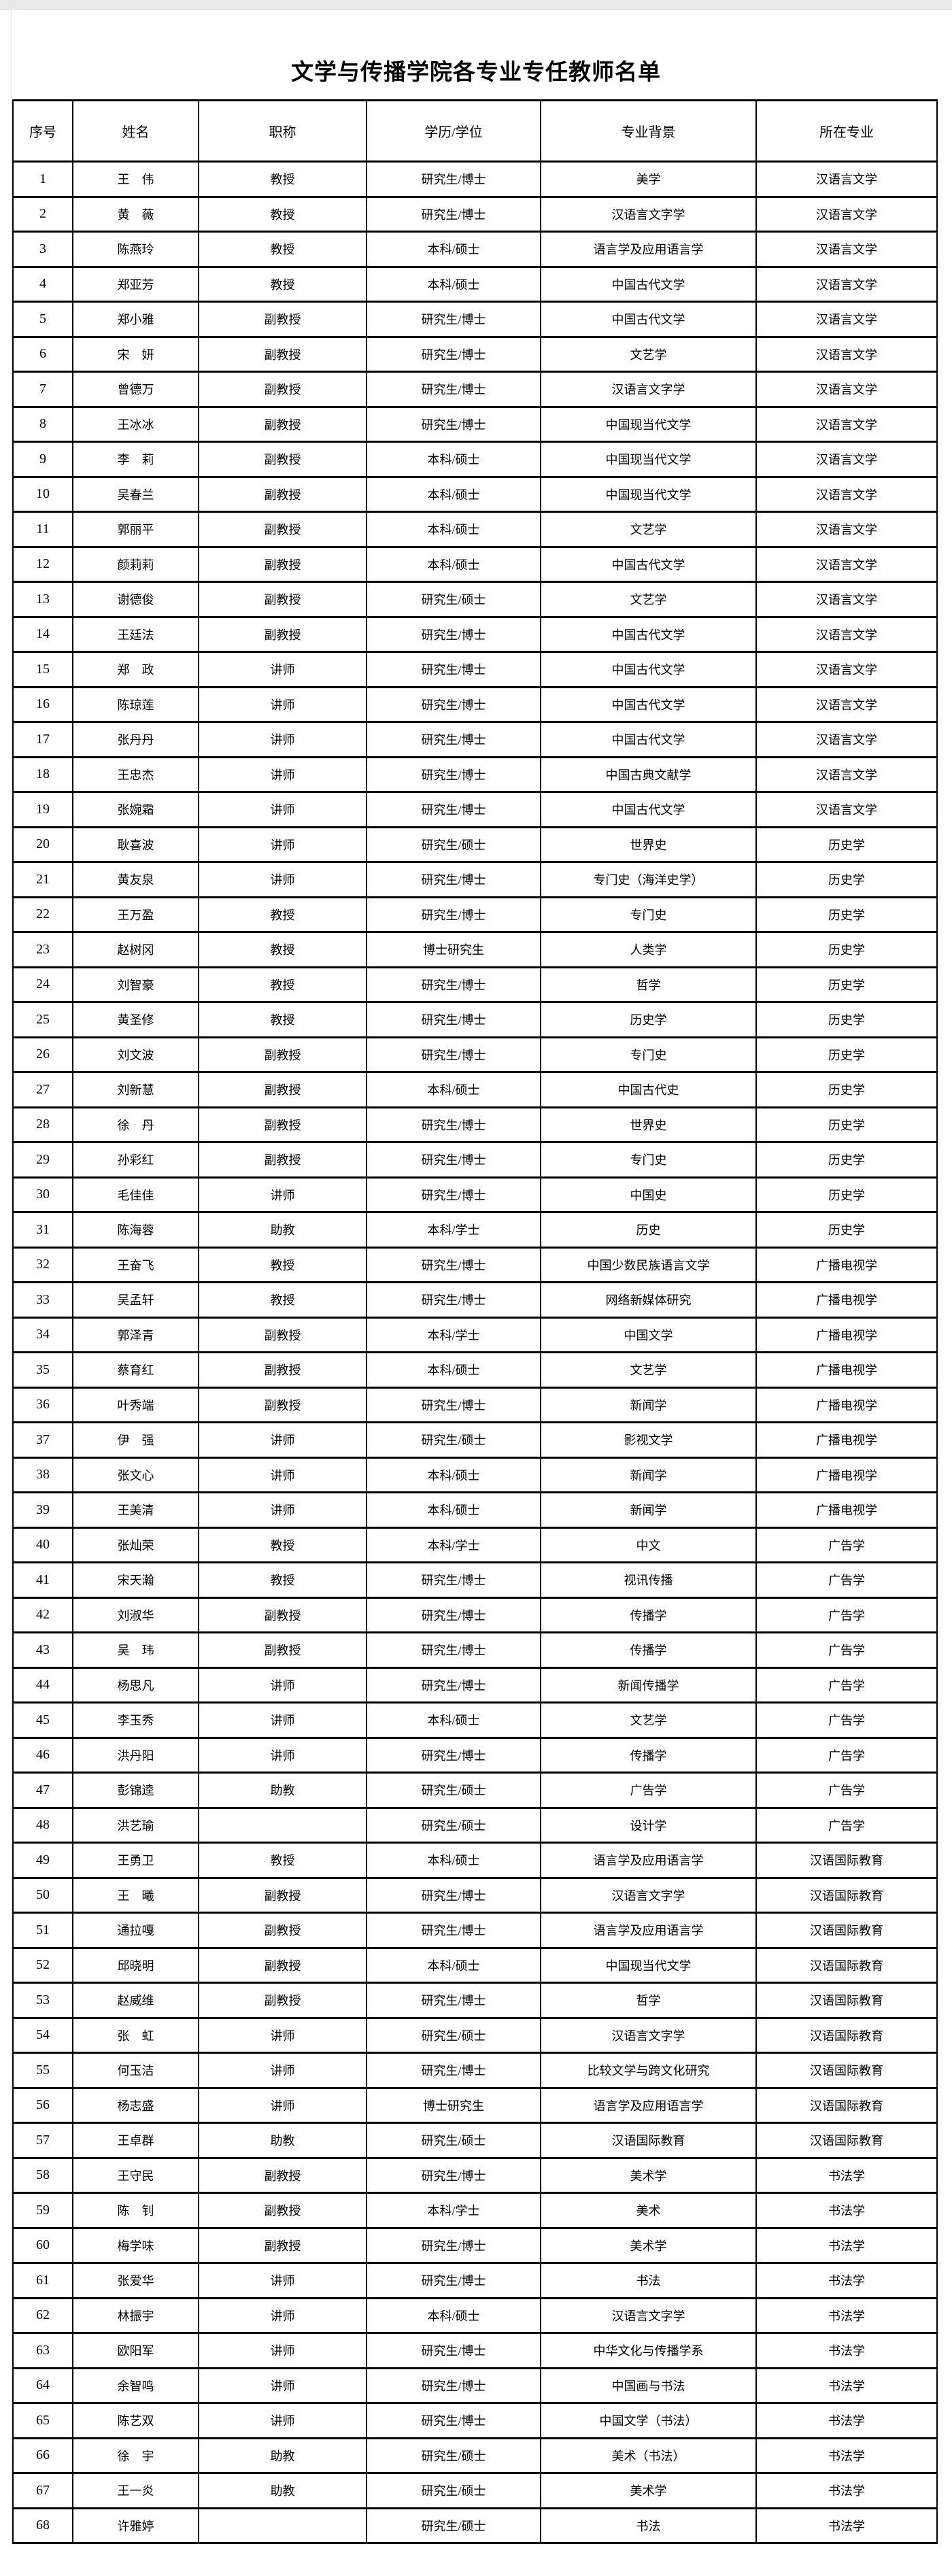 Image resolution: width=952 pixels, height=2576 pixels. I want to click on table-row: 41 宋天瀚 教授 研究生/博士 视讯传播 广告学, so click(475, 1580).